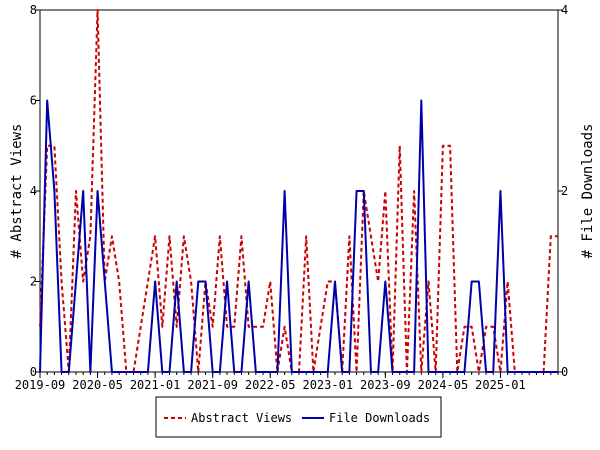 The width and height of the screenshot is (600, 450). I want to click on x-tick-label: 2021-01, so click(155, 385).